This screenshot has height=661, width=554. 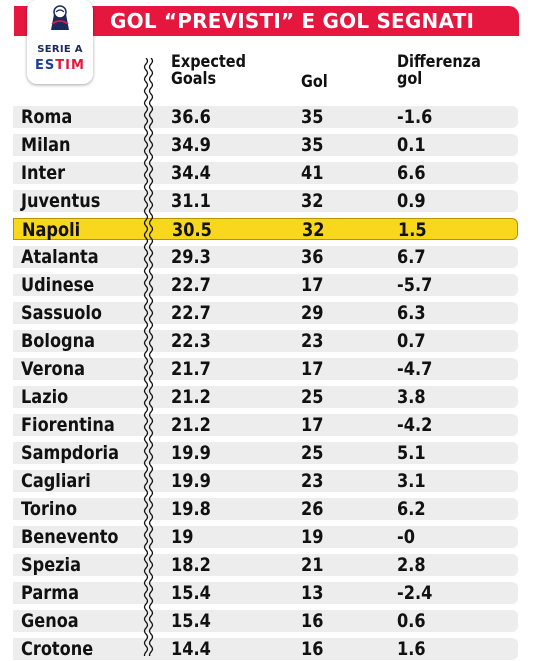 I want to click on sponsor-mark: ESTIM, so click(x=60, y=65).